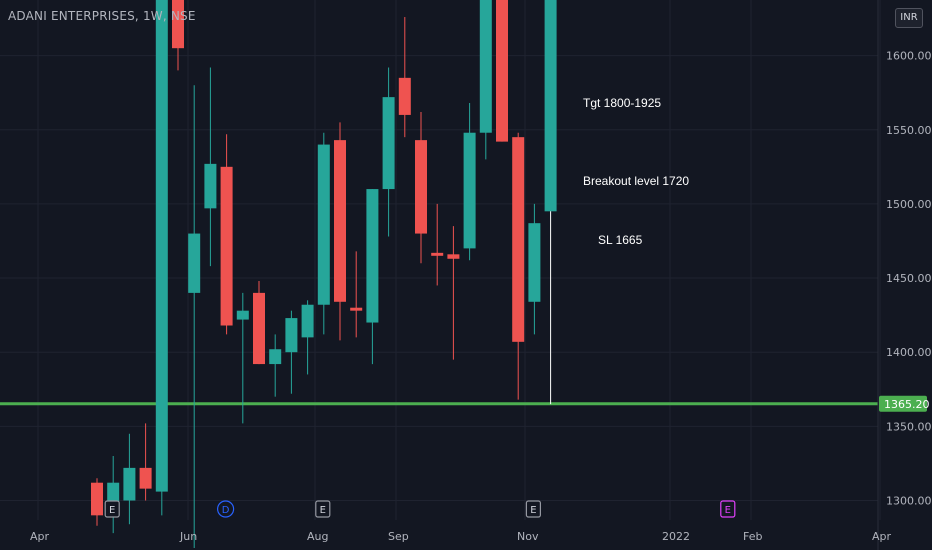 The width and height of the screenshot is (932, 550). I want to click on y-tick-label: 1350.00, so click(909, 426).